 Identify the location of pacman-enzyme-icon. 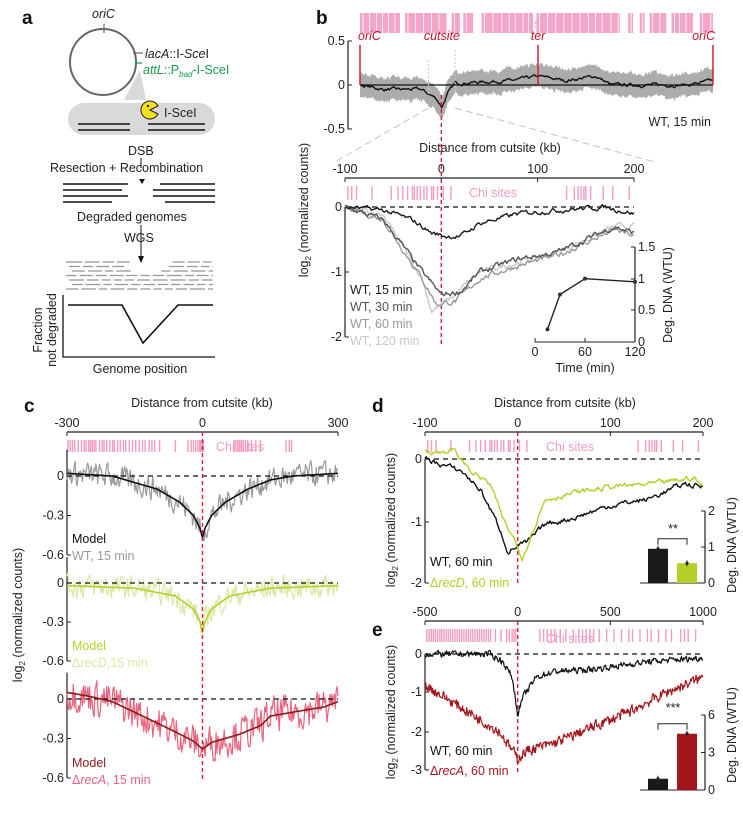
(149, 110).